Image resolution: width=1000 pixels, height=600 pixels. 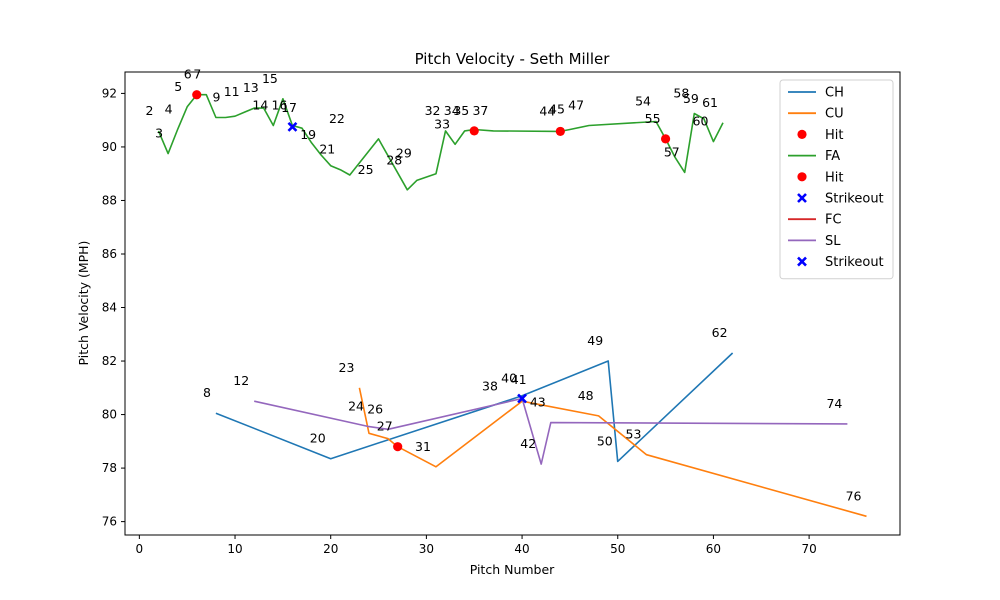 What do you see at coordinates (234, 549) in the screenshot?
I see `x-tick-label: 10` at bounding box center [234, 549].